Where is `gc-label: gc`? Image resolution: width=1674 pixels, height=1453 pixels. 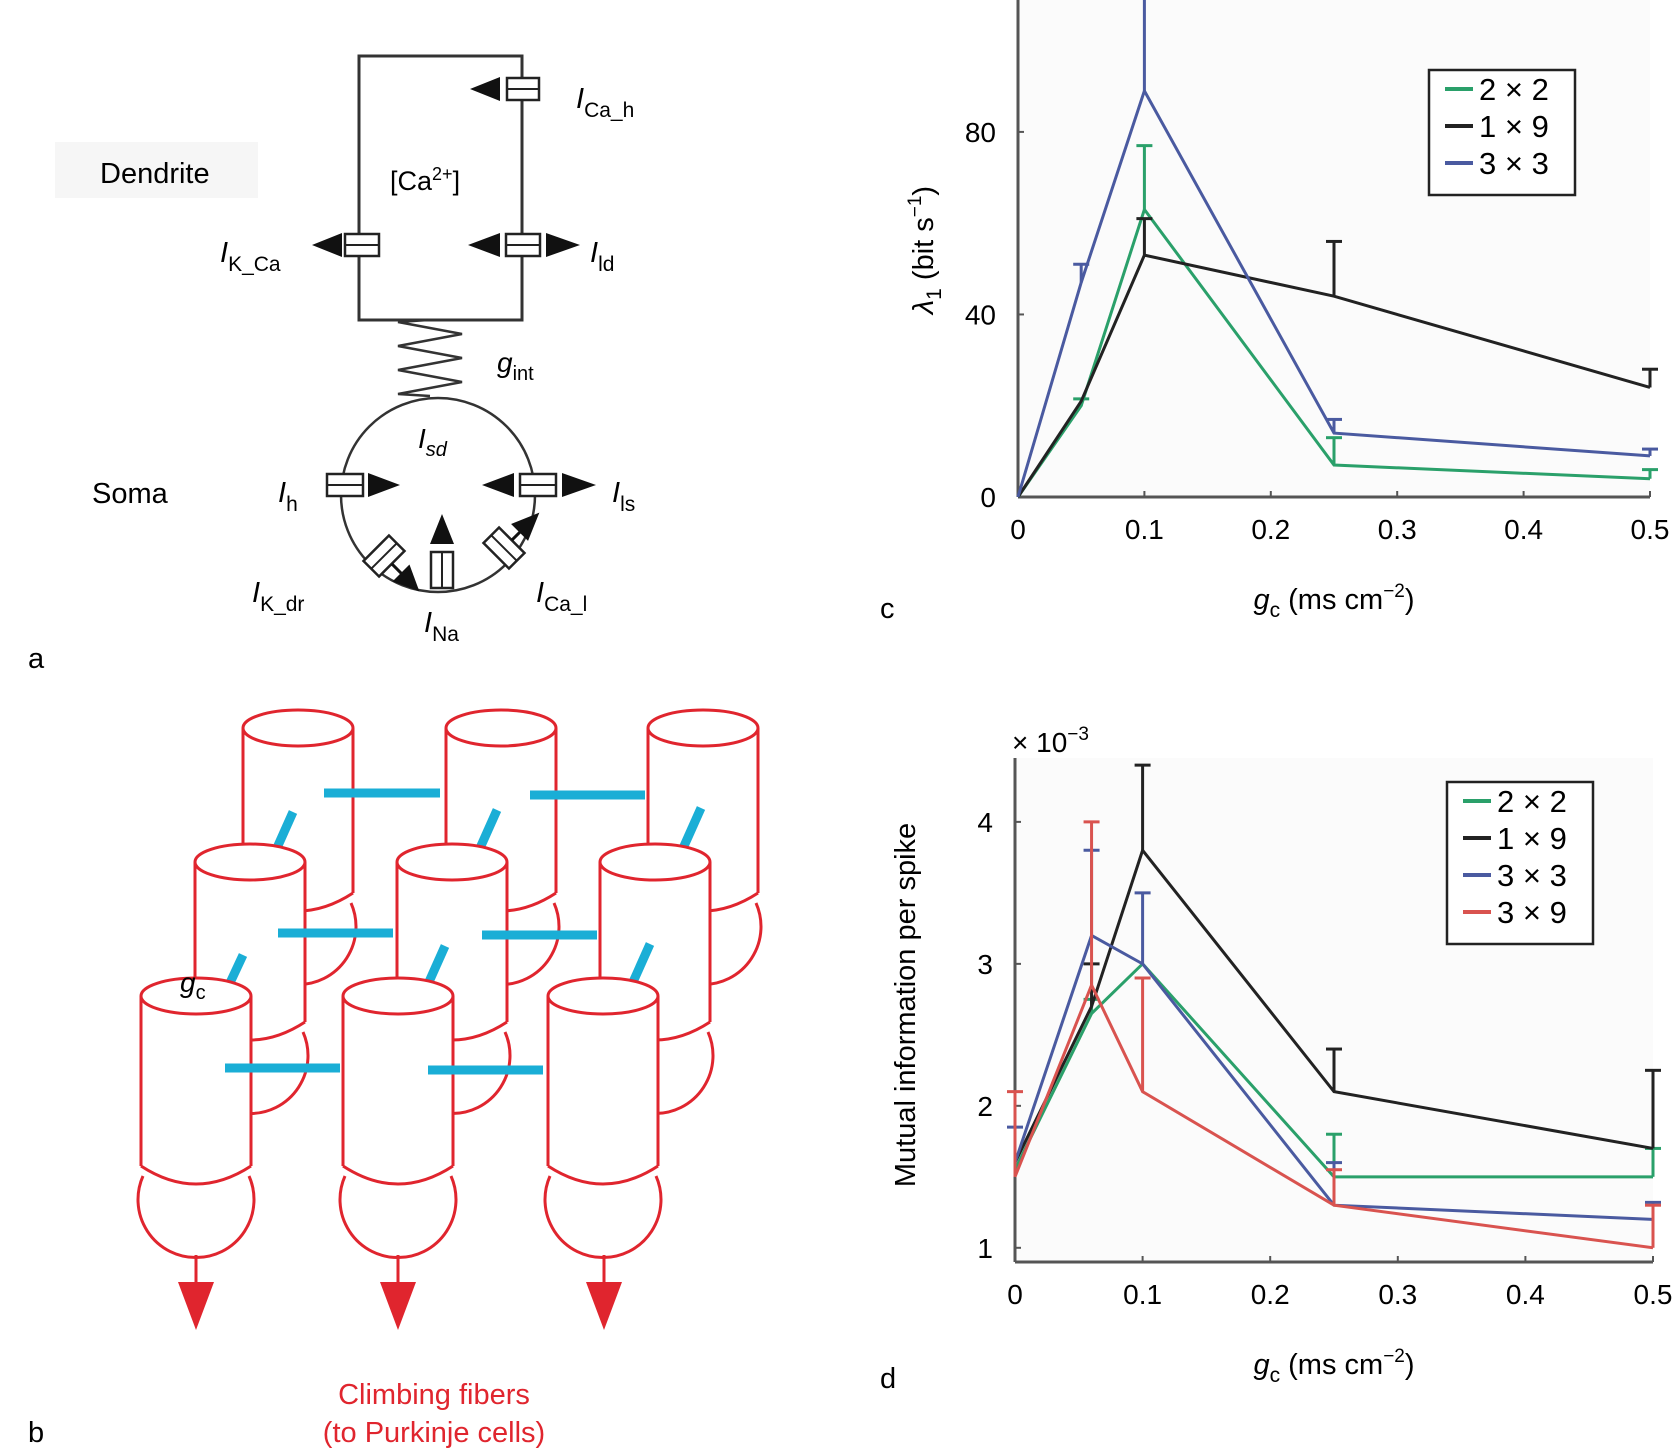 gc-label: gc is located at coordinates (193, 985).